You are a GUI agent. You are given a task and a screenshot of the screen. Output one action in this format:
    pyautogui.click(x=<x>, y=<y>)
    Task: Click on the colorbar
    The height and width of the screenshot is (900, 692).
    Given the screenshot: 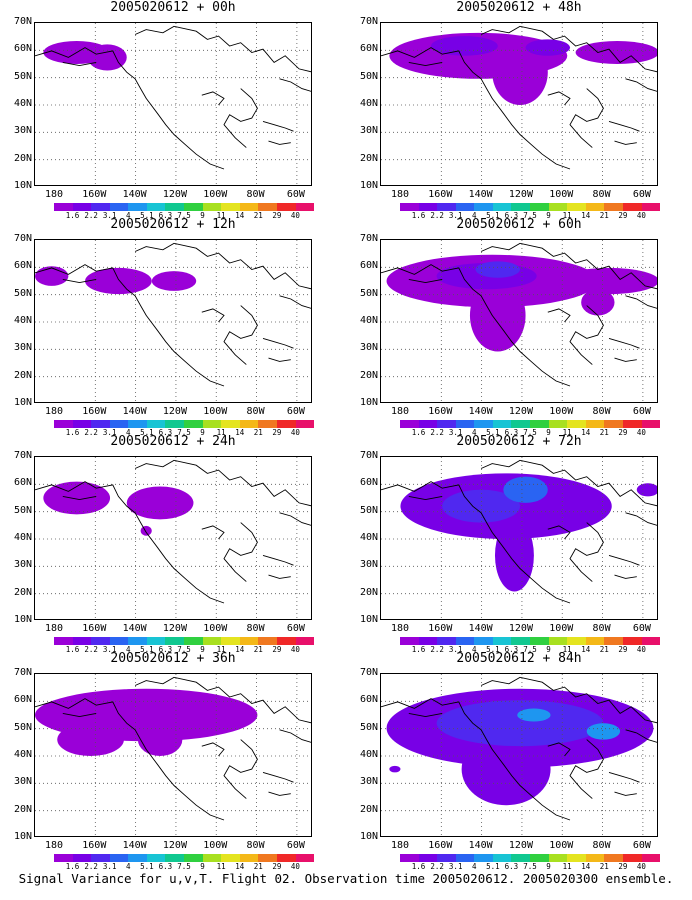 What is the action you would take?
    pyautogui.click(x=184, y=424)
    